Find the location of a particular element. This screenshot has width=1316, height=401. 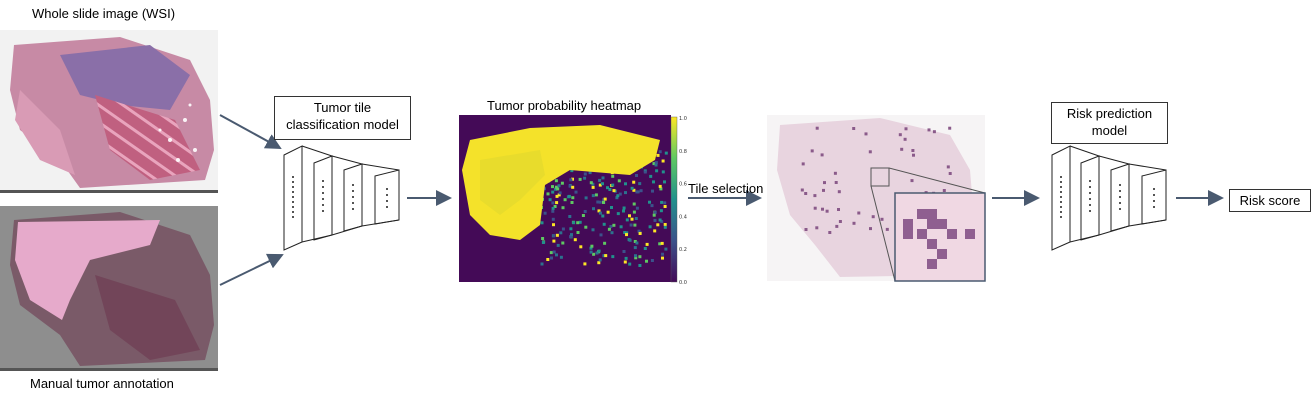

tile-model-label: Tumor tile classification model is located at coordinates (342, 118).